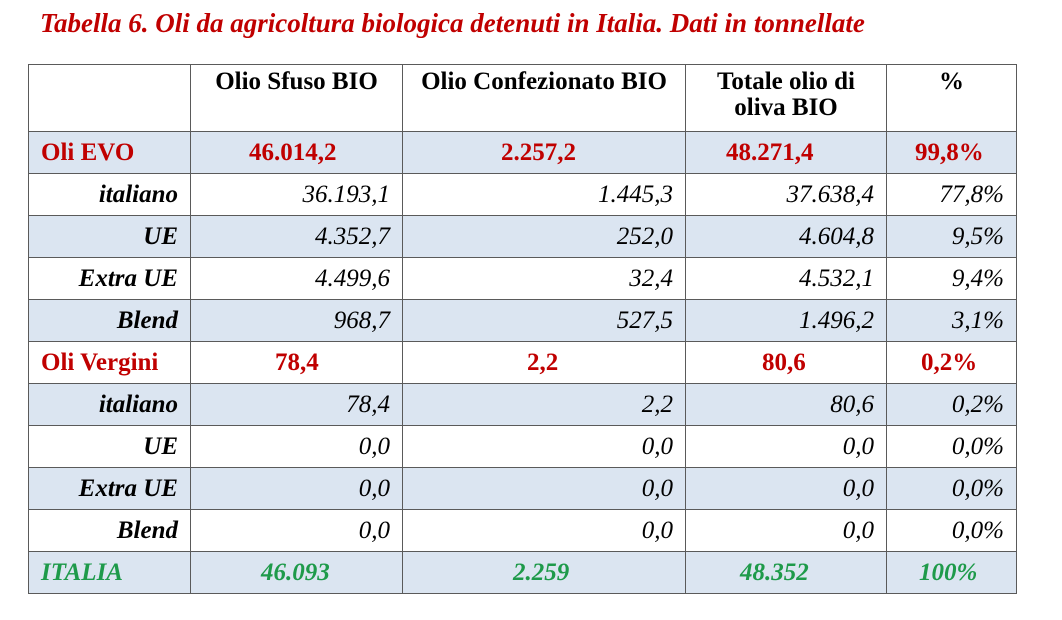  I want to click on table-row: Oli EVO 46.014,2 2.257,2 48.271,4 99,8%, so click(522, 152).